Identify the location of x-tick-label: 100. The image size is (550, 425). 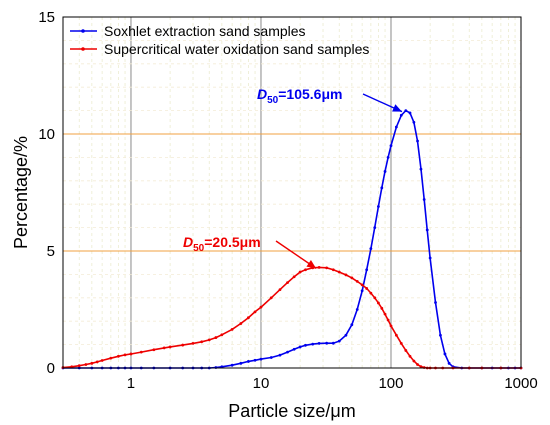
(390, 383).